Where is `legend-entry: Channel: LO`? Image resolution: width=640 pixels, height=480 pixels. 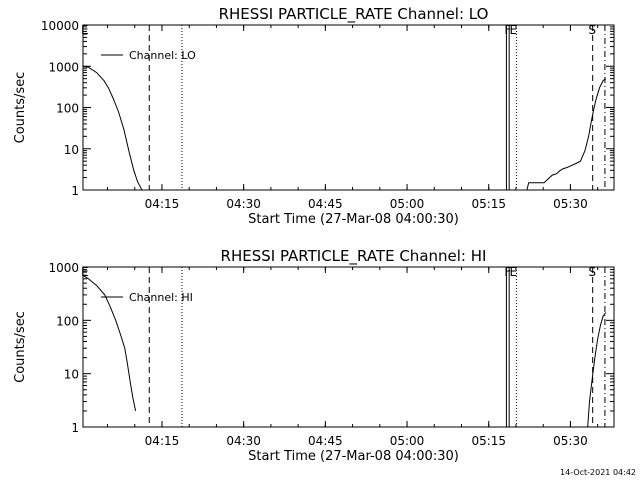 legend-entry: Channel: LO is located at coordinates (162, 55).